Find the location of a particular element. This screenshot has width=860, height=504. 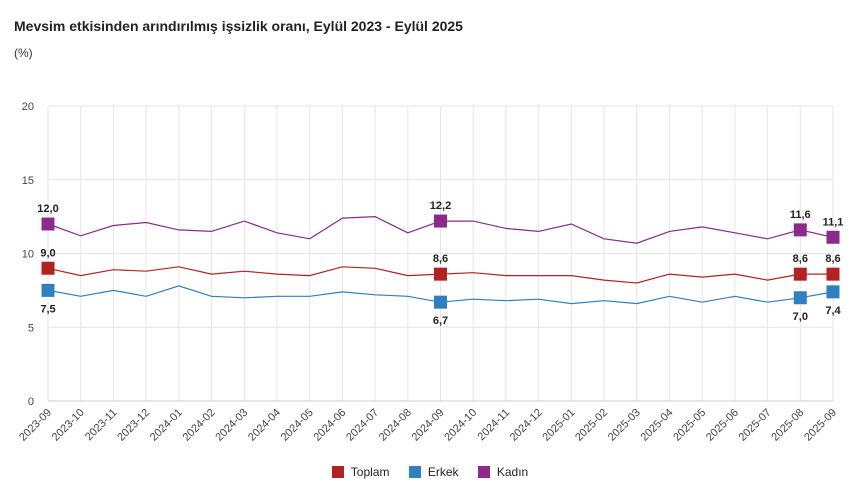

x-tick-label: 2023-09 is located at coordinates (35, 425).